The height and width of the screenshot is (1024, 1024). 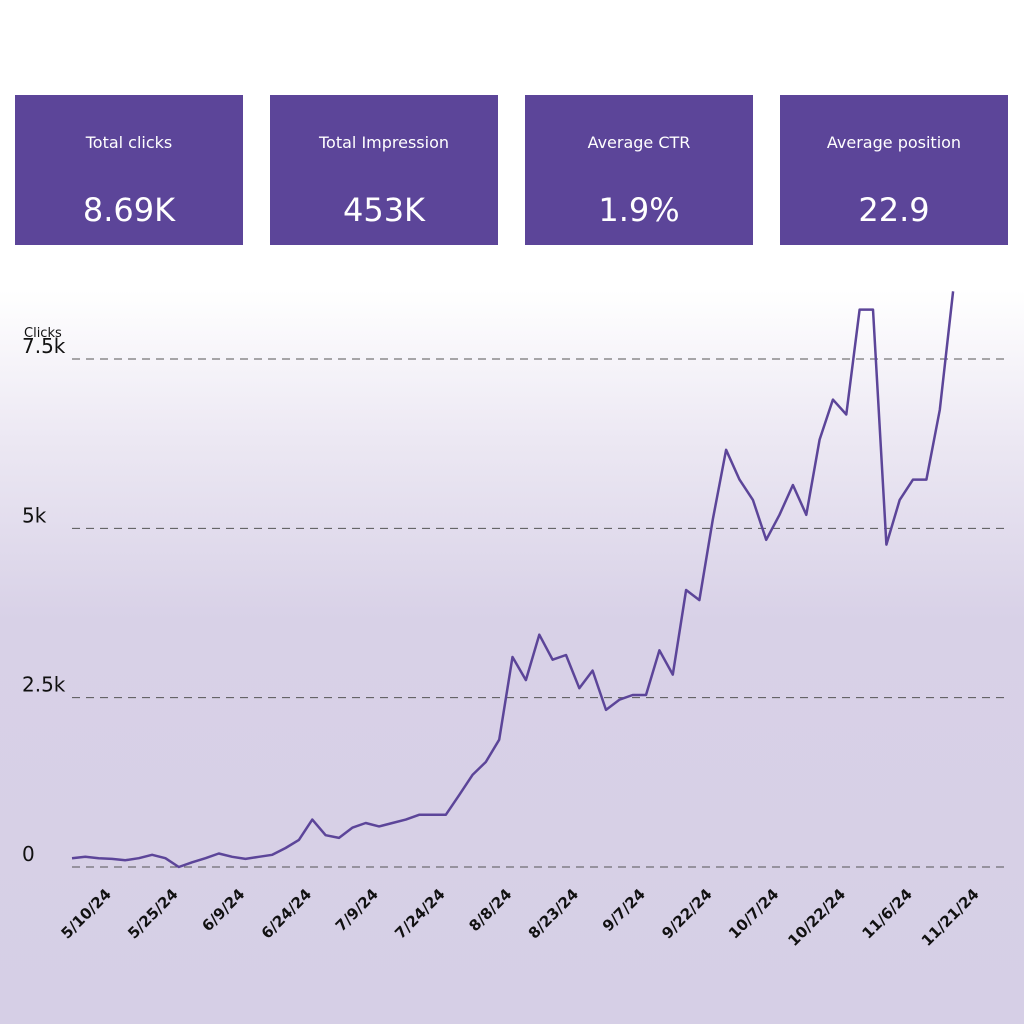 What do you see at coordinates (28, 854) in the screenshot?
I see `y-tick-label: 0` at bounding box center [28, 854].